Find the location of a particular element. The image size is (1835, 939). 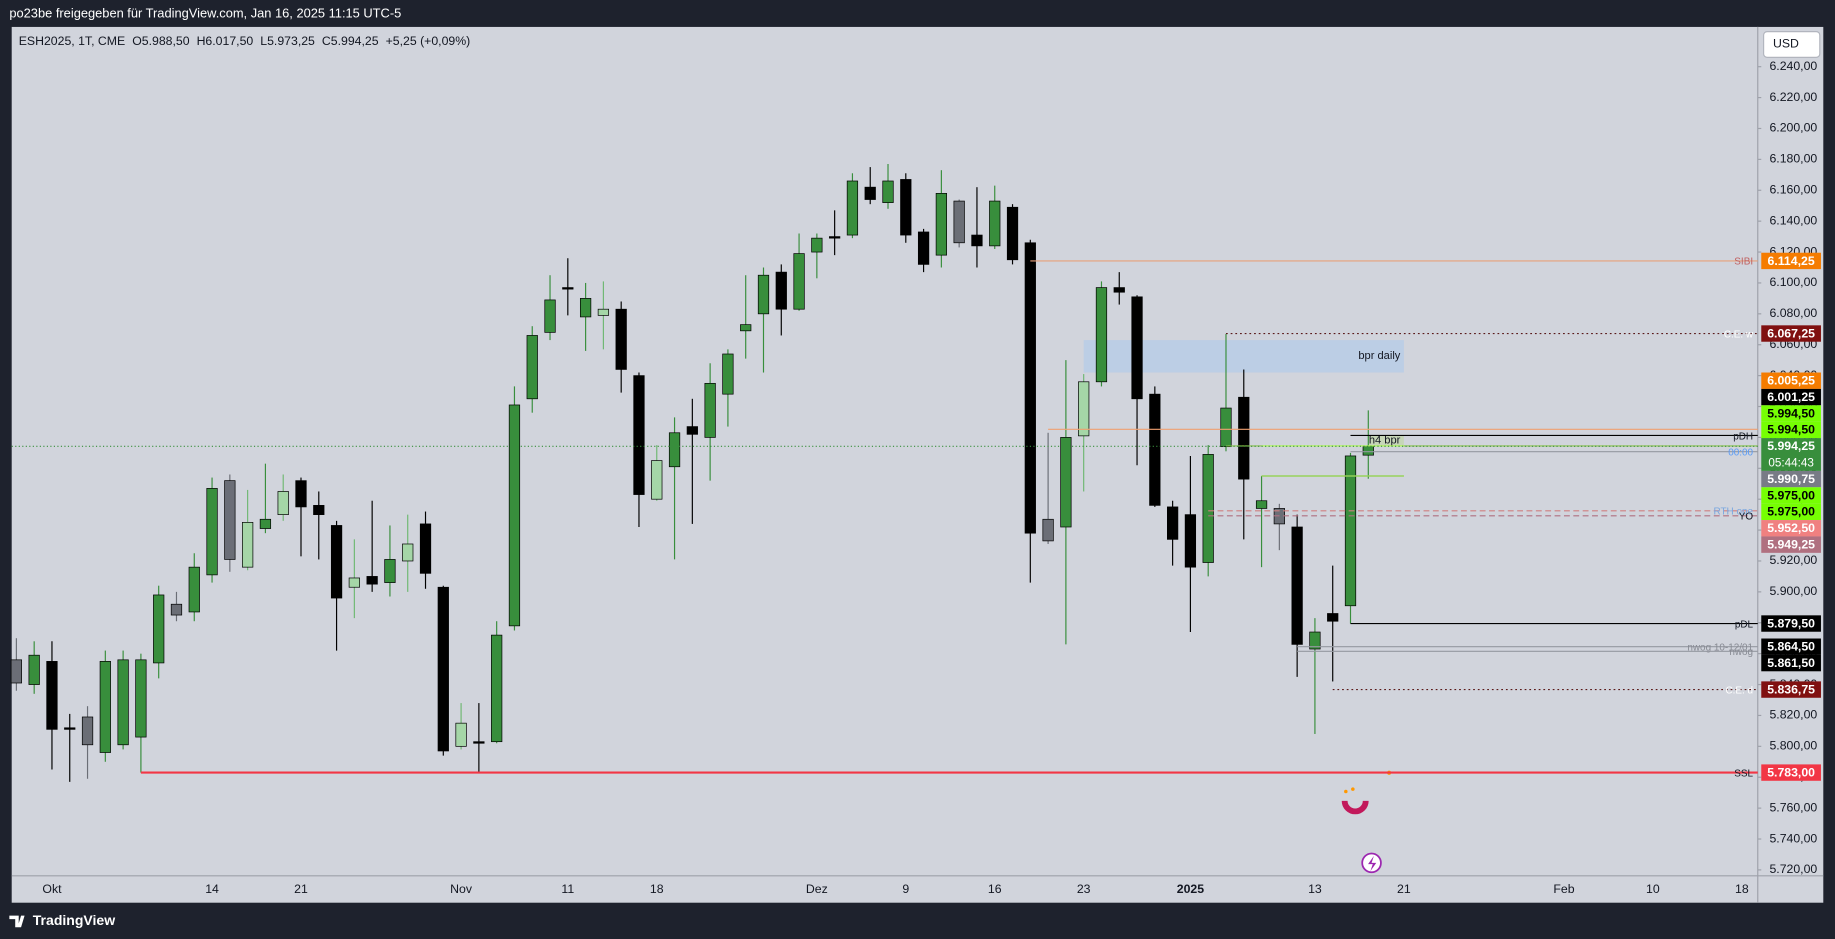

price-label: 6.067,25 is located at coordinates (1791, 333).